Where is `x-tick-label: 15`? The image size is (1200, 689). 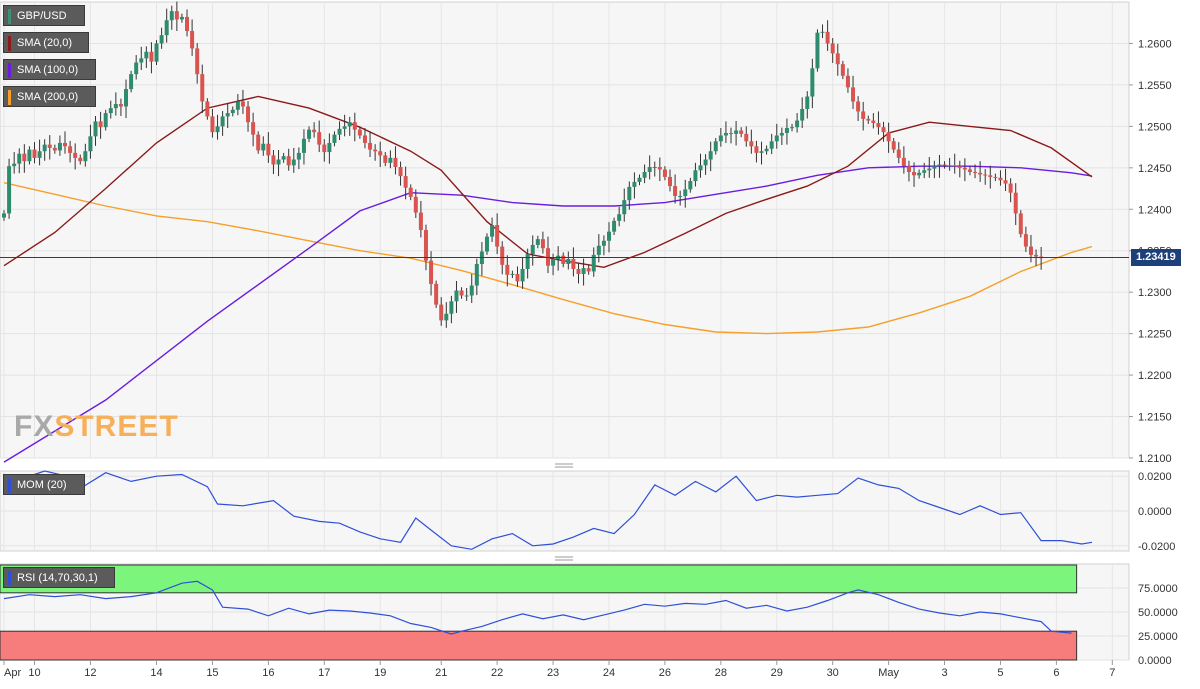 x-tick-label: 15 is located at coordinates (212, 673).